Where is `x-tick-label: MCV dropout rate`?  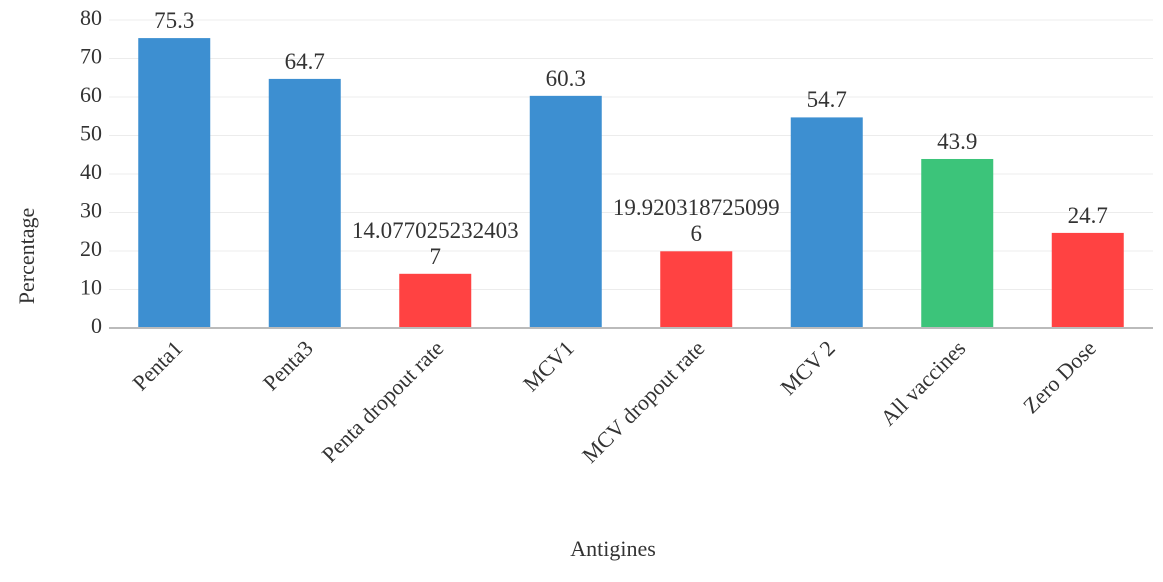 x-tick-label: MCV dropout rate is located at coordinates (643, 401).